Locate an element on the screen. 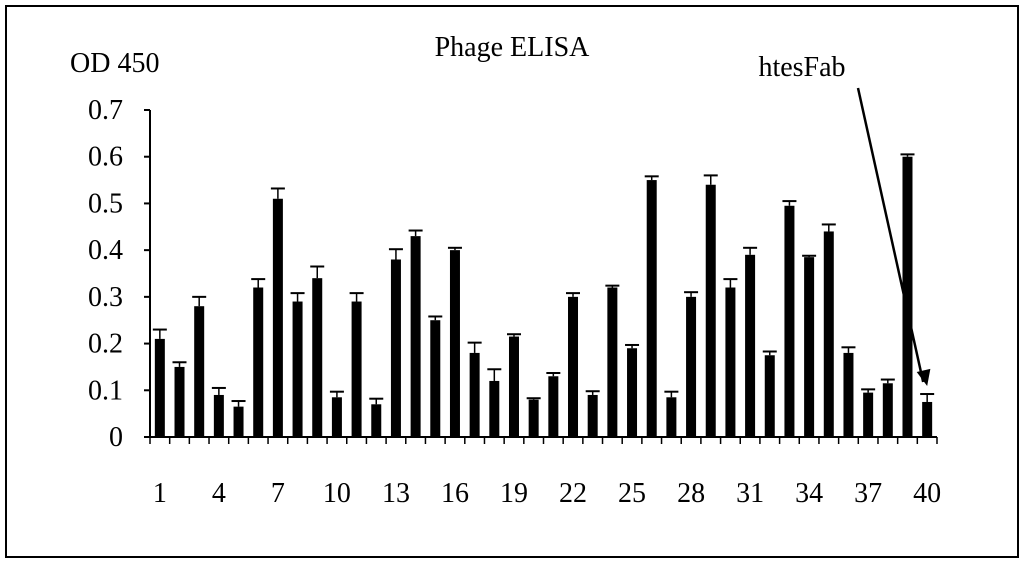 The height and width of the screenshot is (568, 1024). y-tick-label: 0.4 is located at coordinates (105, 250).